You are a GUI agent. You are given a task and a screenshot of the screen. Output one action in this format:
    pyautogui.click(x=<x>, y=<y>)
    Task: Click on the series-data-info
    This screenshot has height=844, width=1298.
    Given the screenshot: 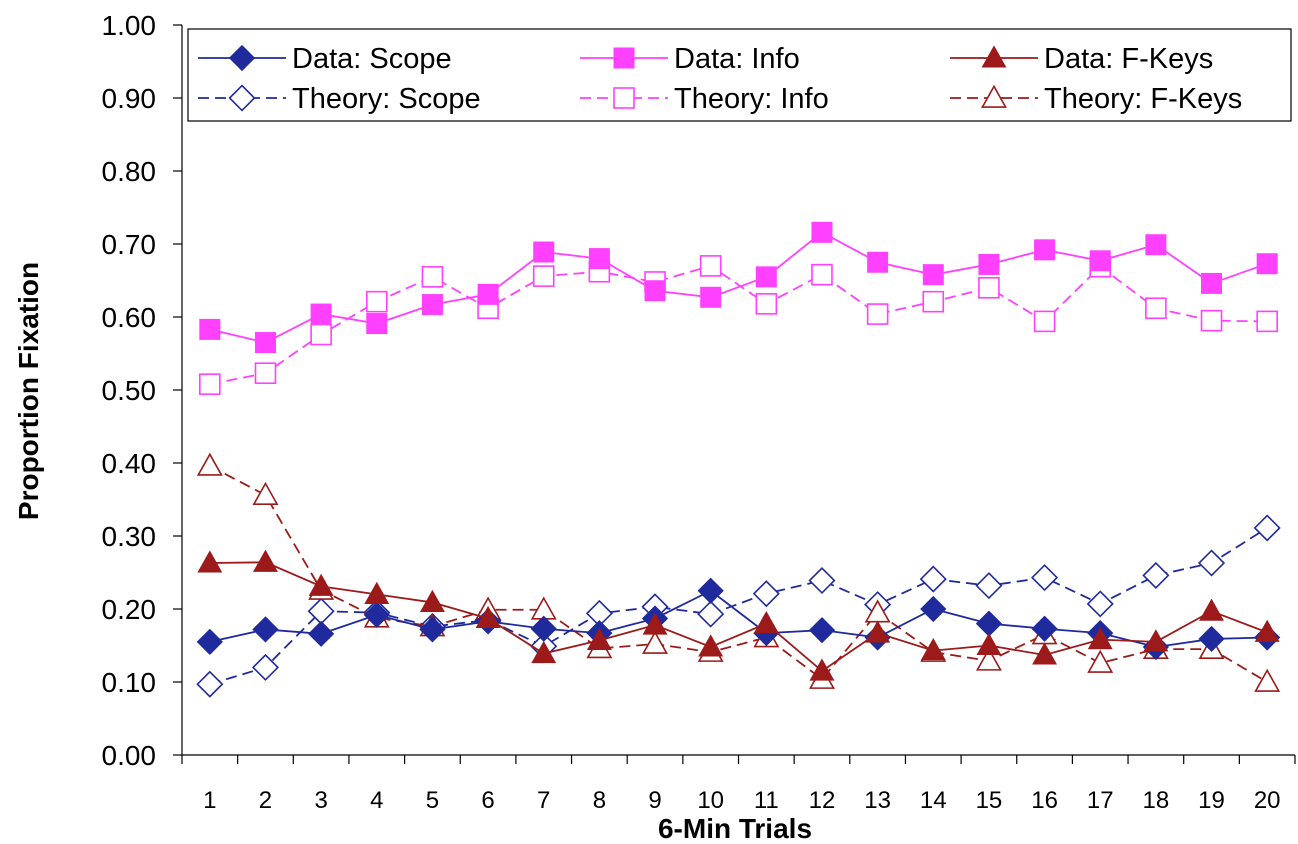 What is the action you would take?
    pyautogui.click(x=738, y=287)
    